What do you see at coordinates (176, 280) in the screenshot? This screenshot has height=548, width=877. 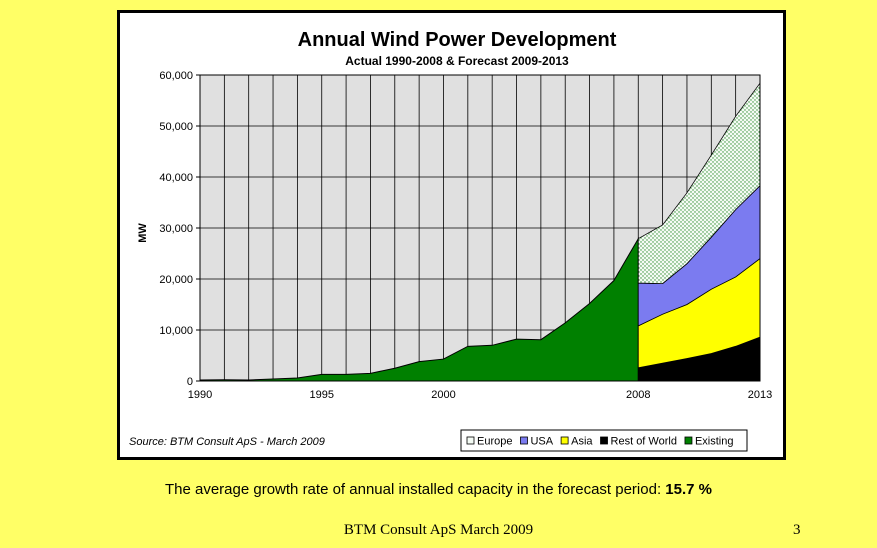 I see `y-tick-label: 20,000` at bounding box center [176, 280].